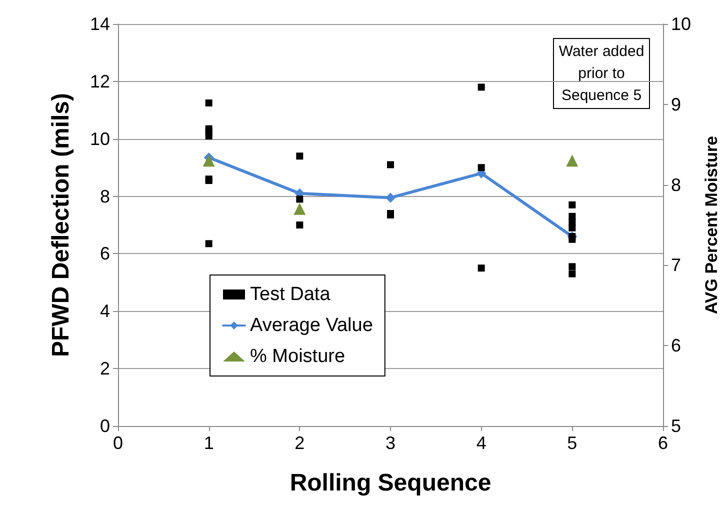 The image size is (728, 531). What do you see at coordinates (118, 443) in the screenshot?
I see `x-tick-label: 0` at bounding box center [118, 443].